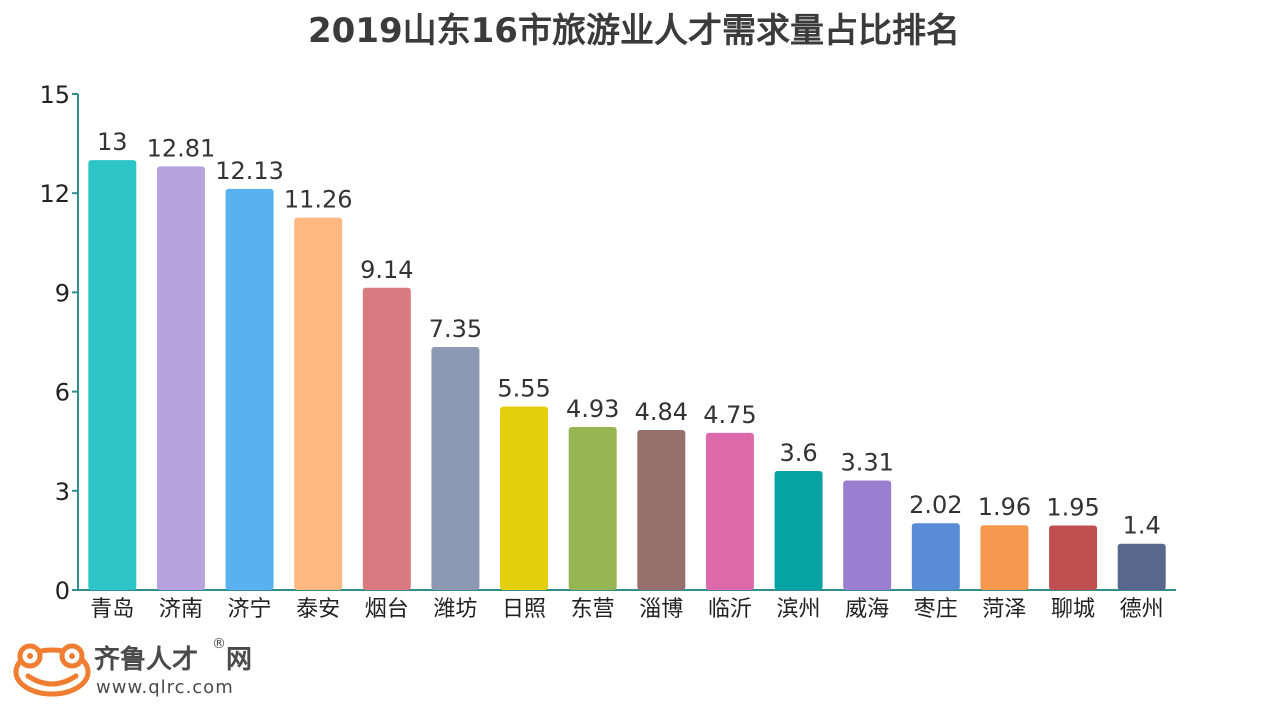 Image resolution: width=1268 pixels, height=714 pixels. Describe the element at coordinates (455, 468) in the screenshot. I see `bar-潍坊` at that location.